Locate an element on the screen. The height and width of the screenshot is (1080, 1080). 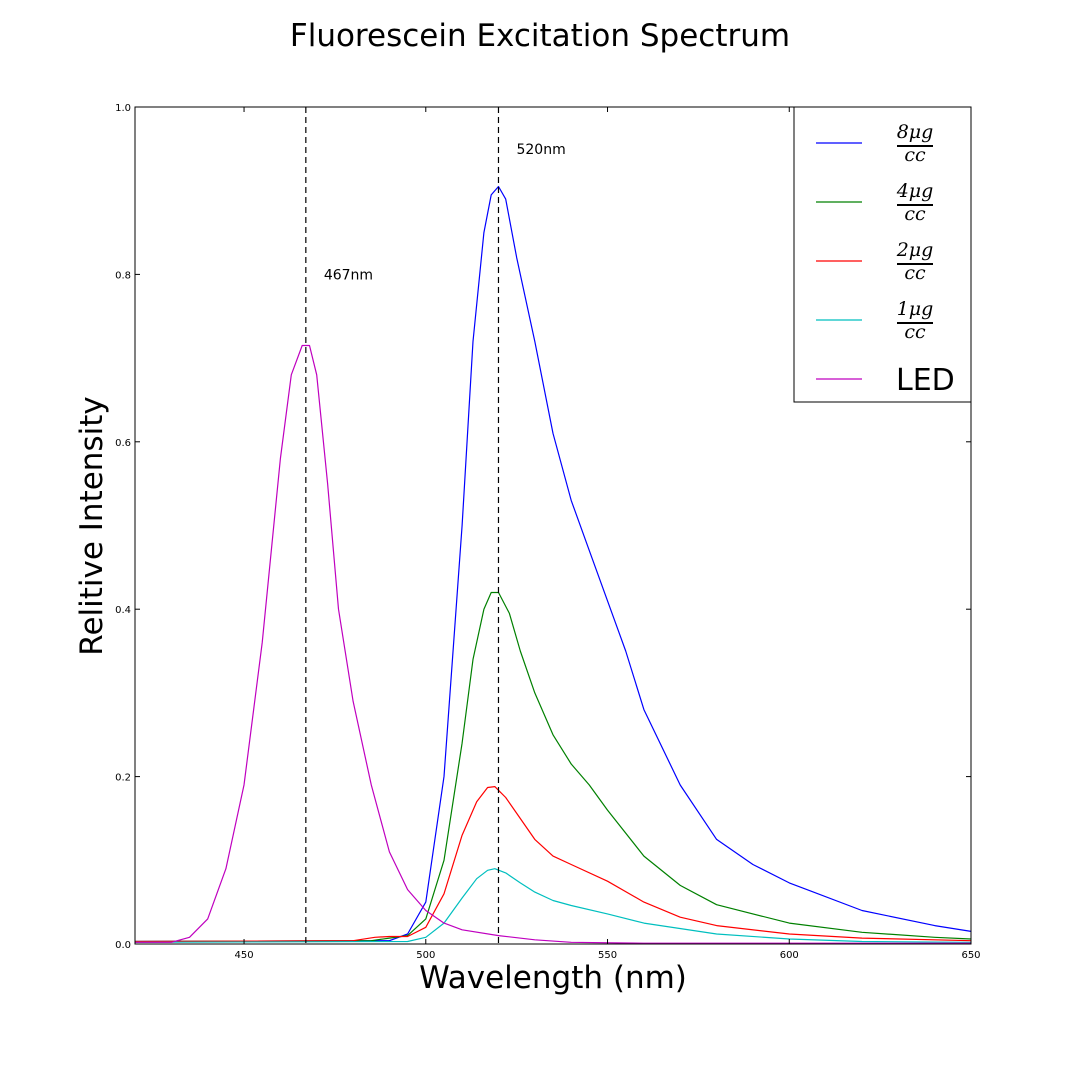
annotation-label: 467nm is located at coordinates (348, 275).